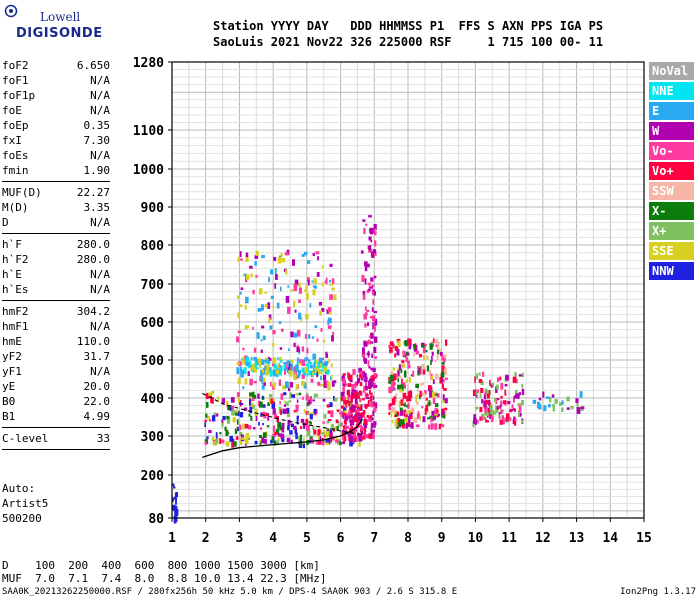 The height and width of the screenshot is (600, 700). Describe the element at coordinates (15, 155) in the screenshot. I see `param-name: foEs` at that location.